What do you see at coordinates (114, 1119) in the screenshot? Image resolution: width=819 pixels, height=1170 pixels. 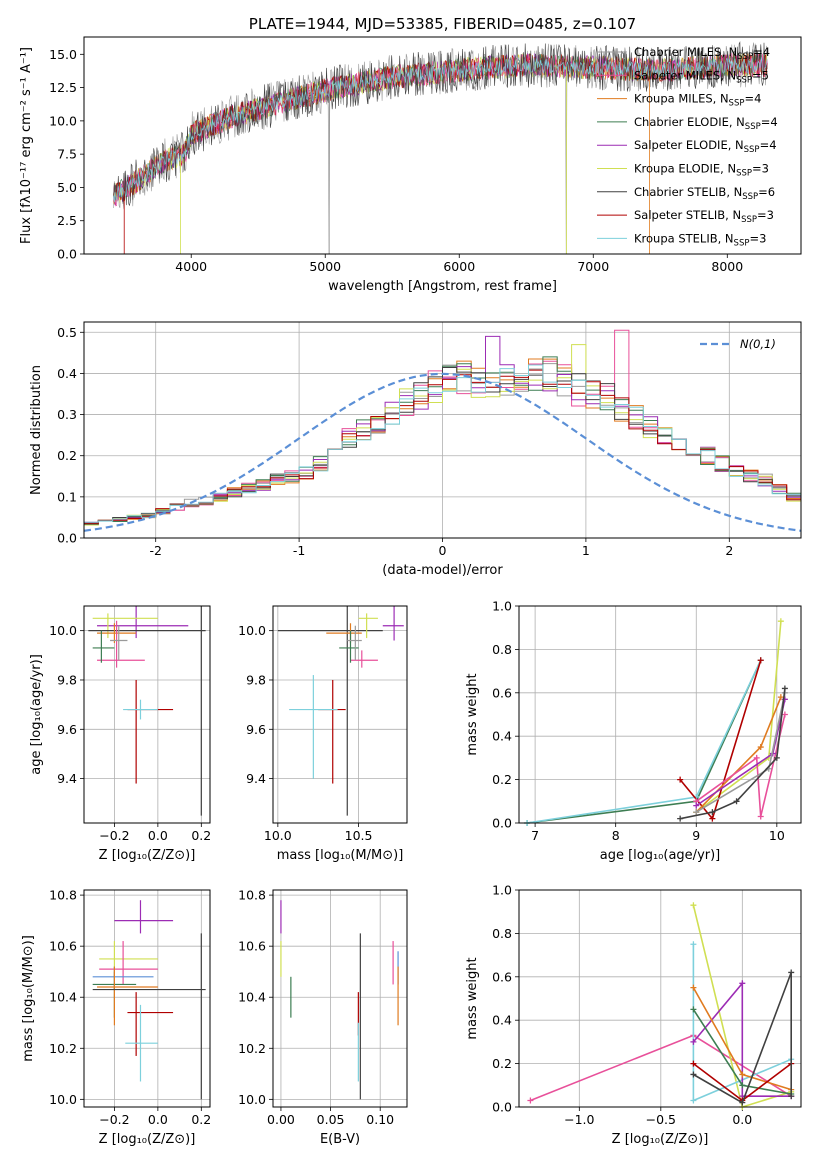 I see `x-tick-label: −0.2` at bounding box center [114, 1119].